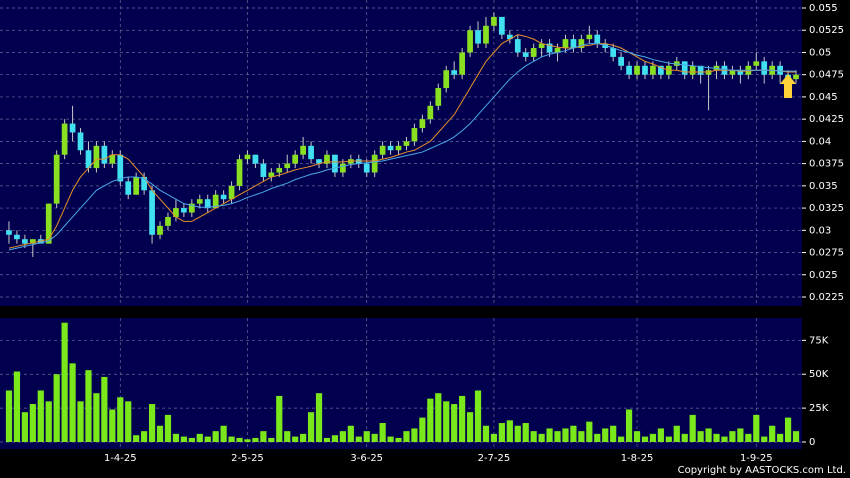  What do you see at coordinates (494, 458) in the screenshot?
I see `x-tick-label: 2-7-25` at bounding box center [494, 458].